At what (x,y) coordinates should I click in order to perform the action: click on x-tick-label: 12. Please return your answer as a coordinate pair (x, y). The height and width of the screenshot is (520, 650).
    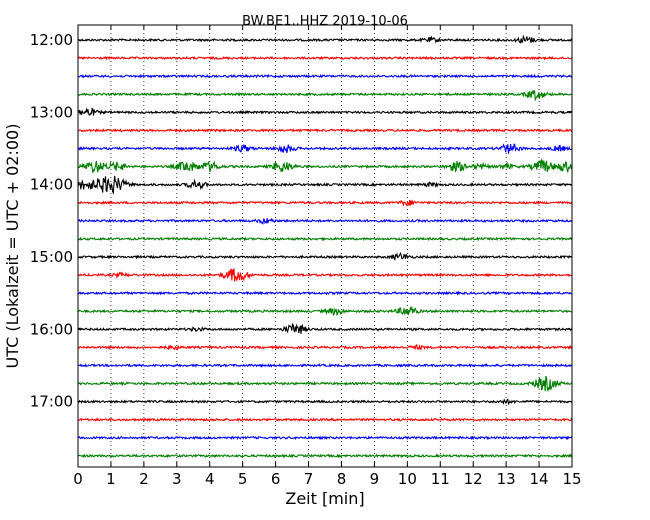
    Looking at the image, I should click on (473, 479).